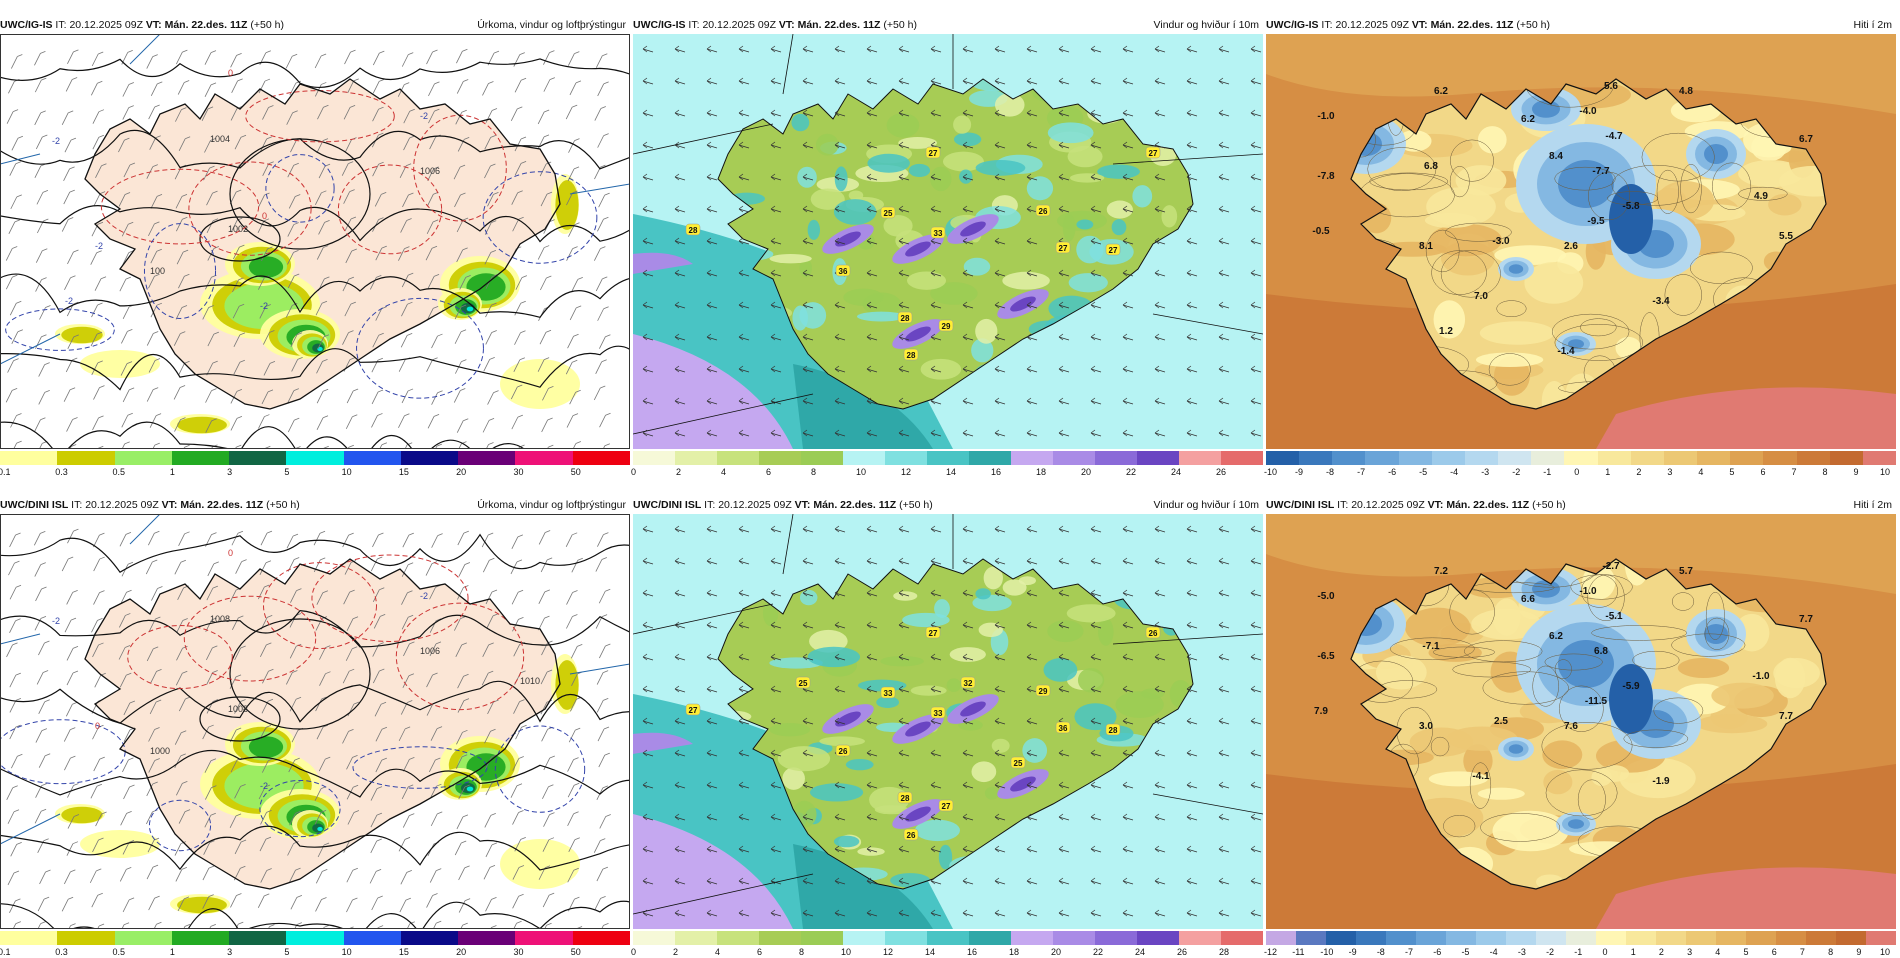 This screenshot has width=1900, height=958. Describe the element at coordinates (1661, 301) in the screenshot. I see `temperature-value: -3.4` at that location.